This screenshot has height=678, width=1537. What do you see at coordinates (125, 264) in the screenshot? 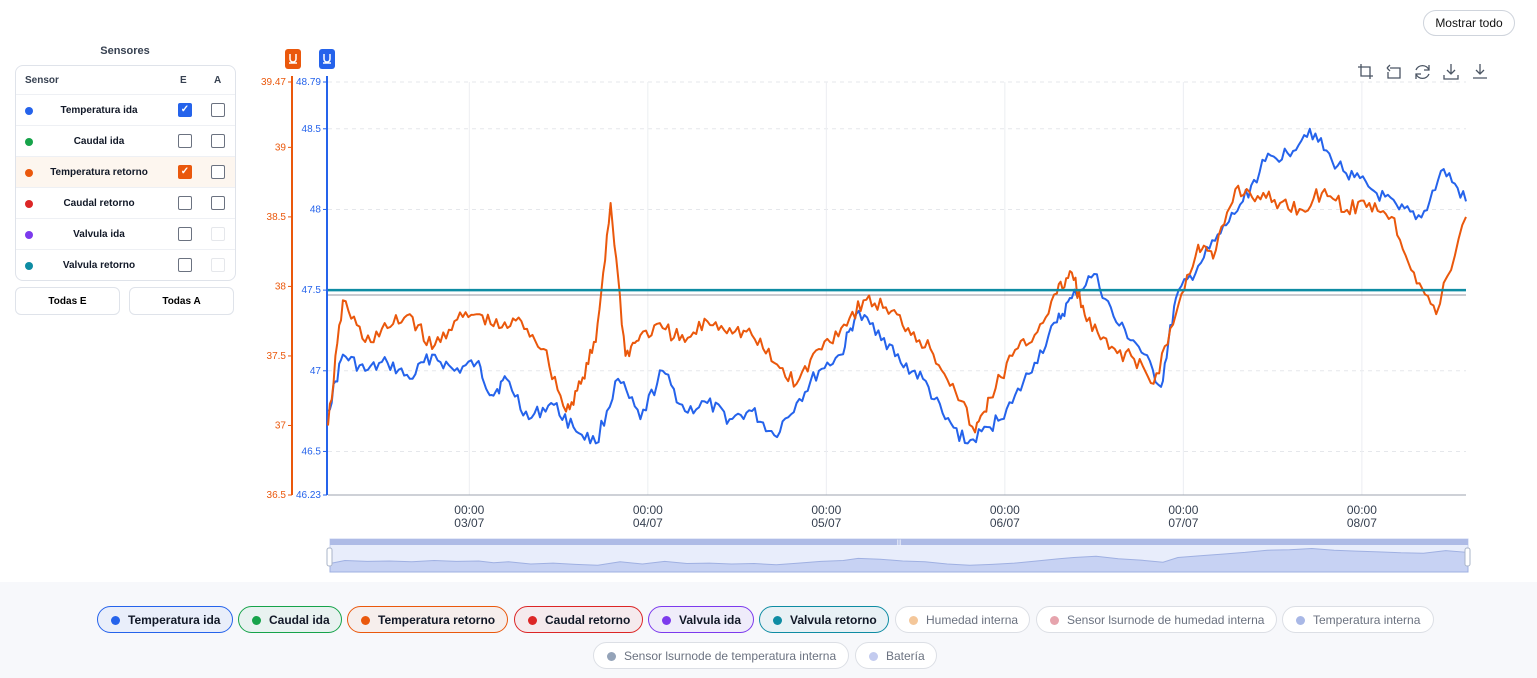
I see `sensor-row: Valvula retorno` at bounding box center [125, 264].